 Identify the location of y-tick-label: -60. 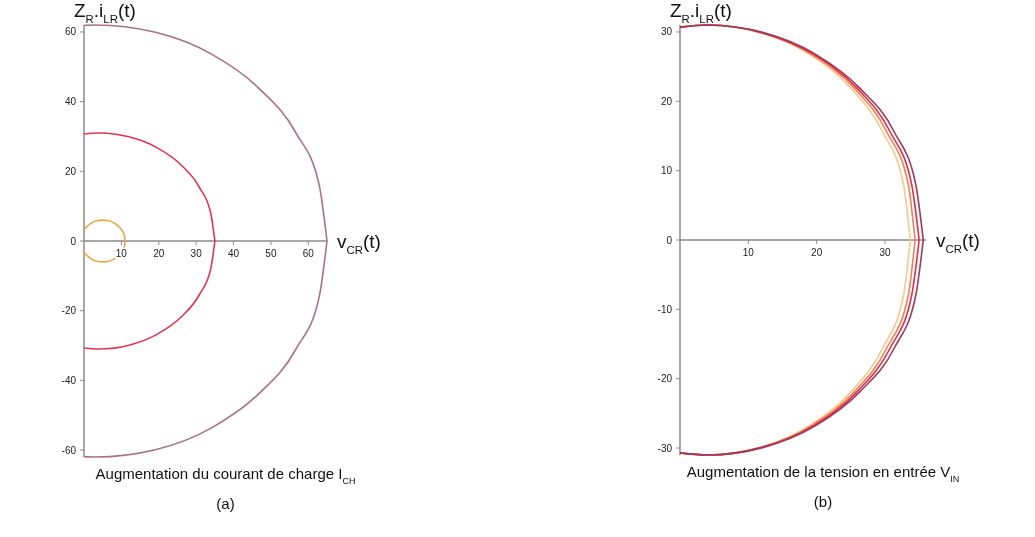
(69, 450).